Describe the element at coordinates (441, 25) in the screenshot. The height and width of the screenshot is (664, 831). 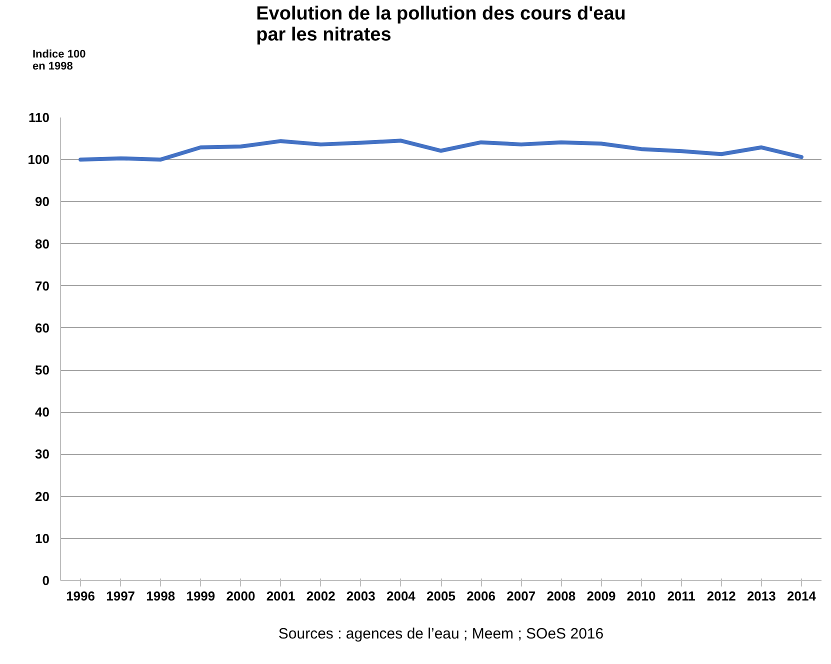
I see `chart-title: Evolution de la pollution des cours d'eau par les nitrates` at that location.